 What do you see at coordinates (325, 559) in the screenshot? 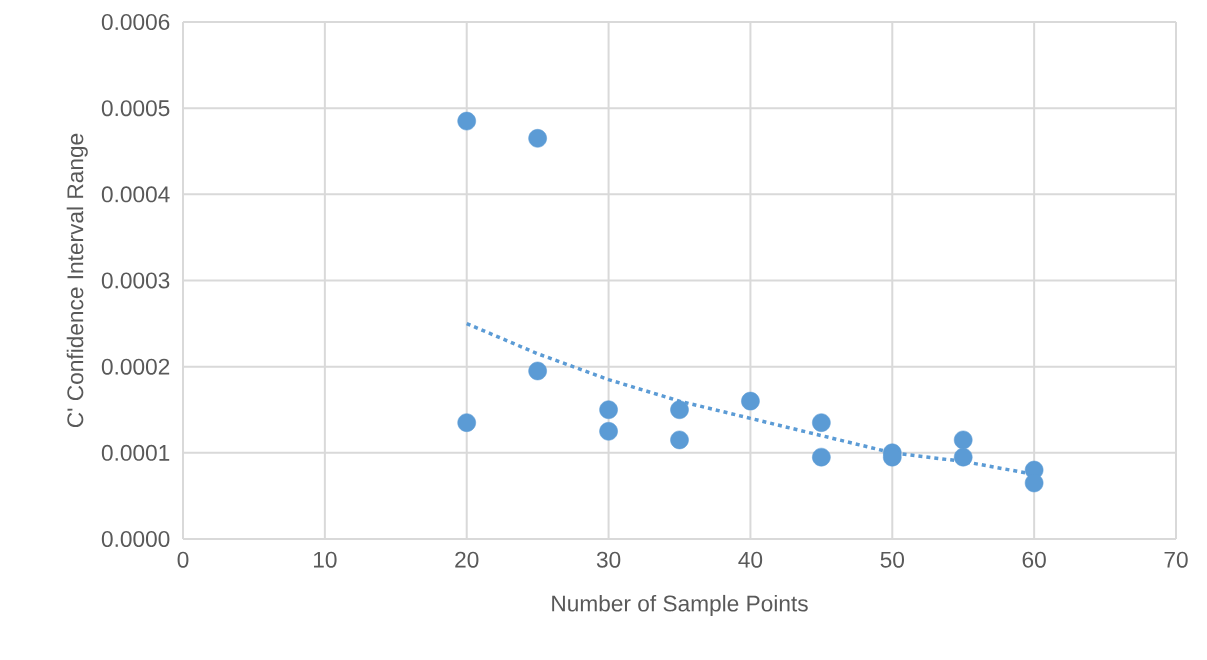
I see `x-tick-label: 10` at bounding box center [325, 559].